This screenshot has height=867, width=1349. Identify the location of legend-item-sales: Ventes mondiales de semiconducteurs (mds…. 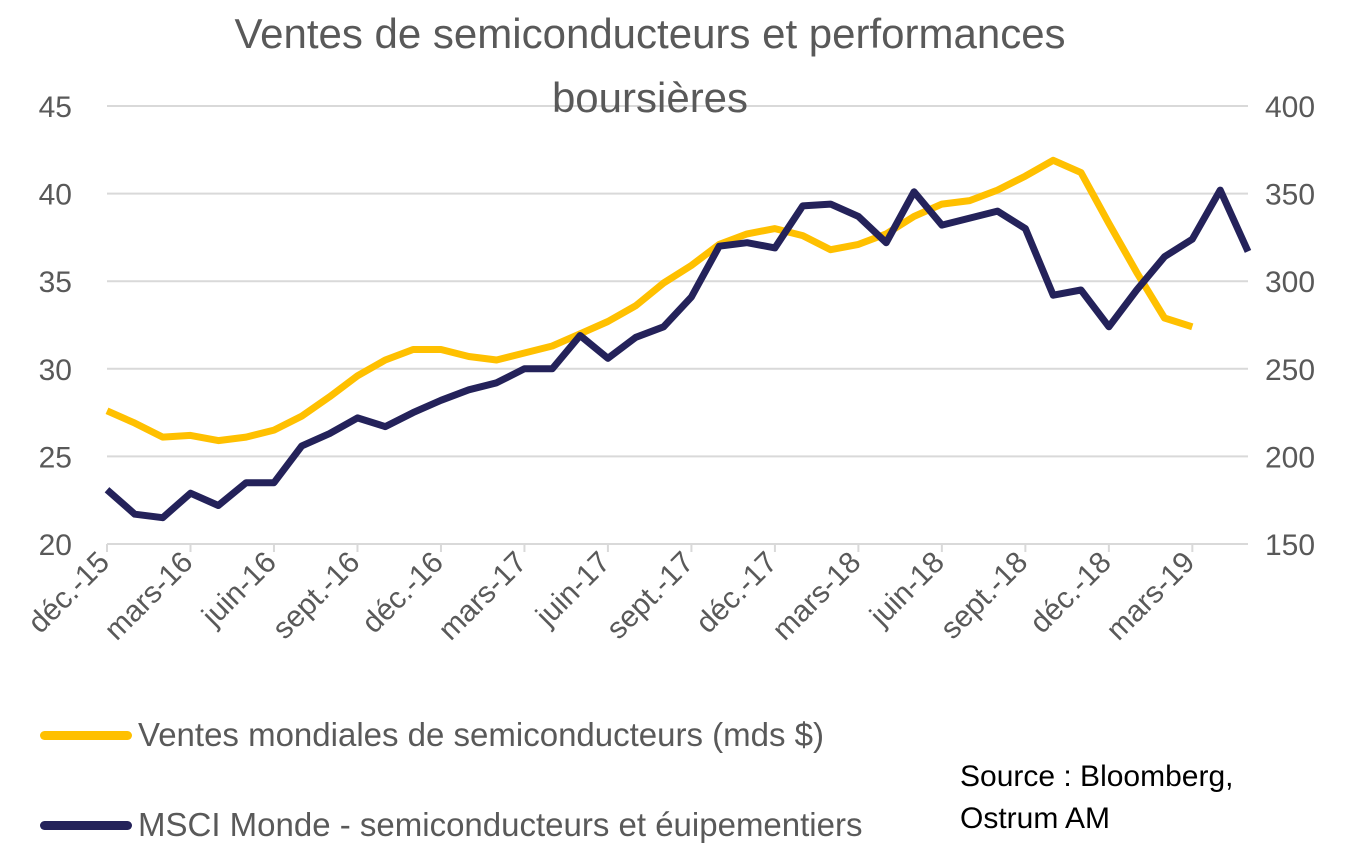
(432, 735).